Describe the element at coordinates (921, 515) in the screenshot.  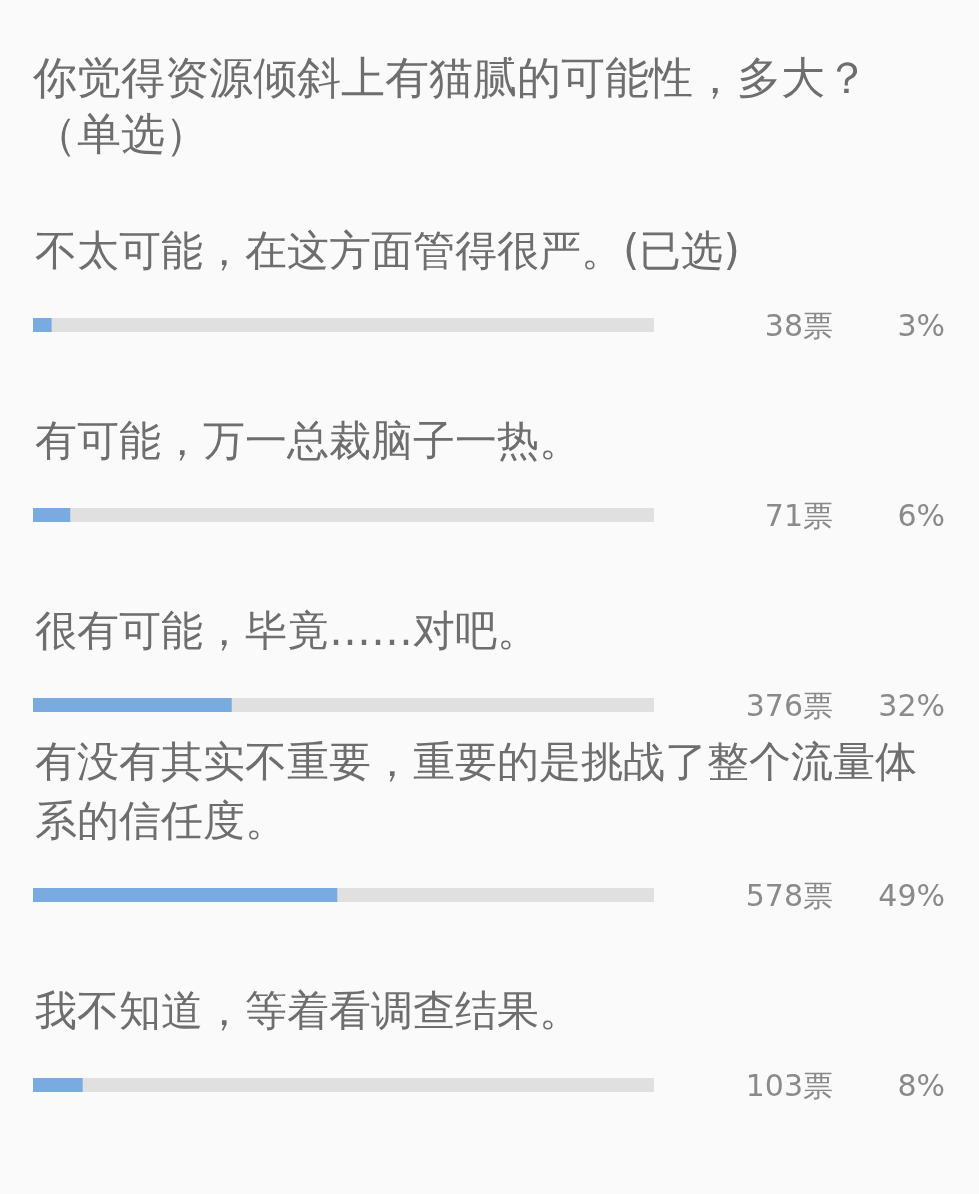
I see `data-label: 6%` at that location.